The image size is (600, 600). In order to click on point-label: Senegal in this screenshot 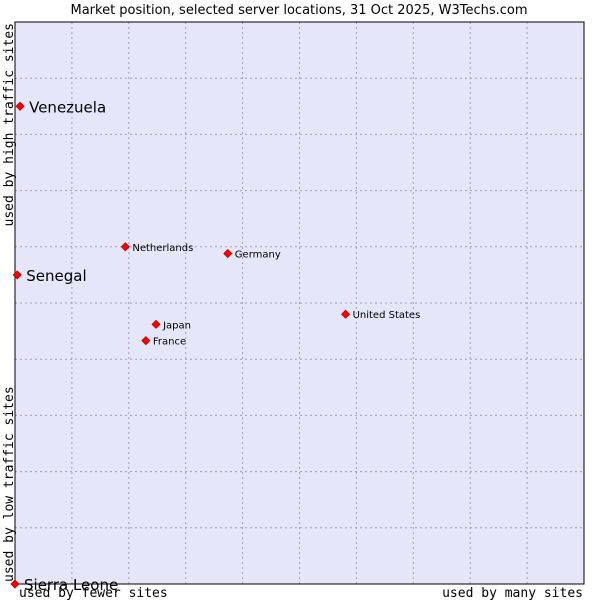, I will do `click(56, 276)`.